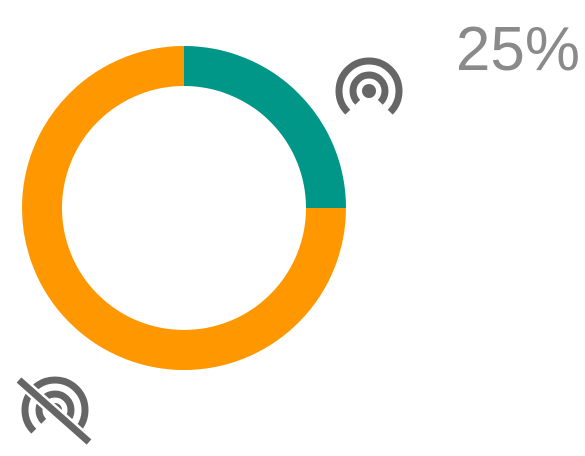 This screenshot has height=456, width=585. I want to click on icon-slash, so click(54, 411).